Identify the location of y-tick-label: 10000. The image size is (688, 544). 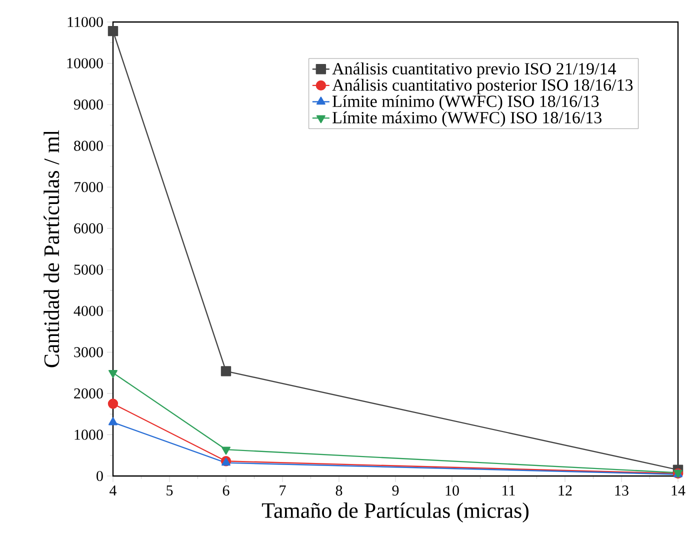
(85, 63).